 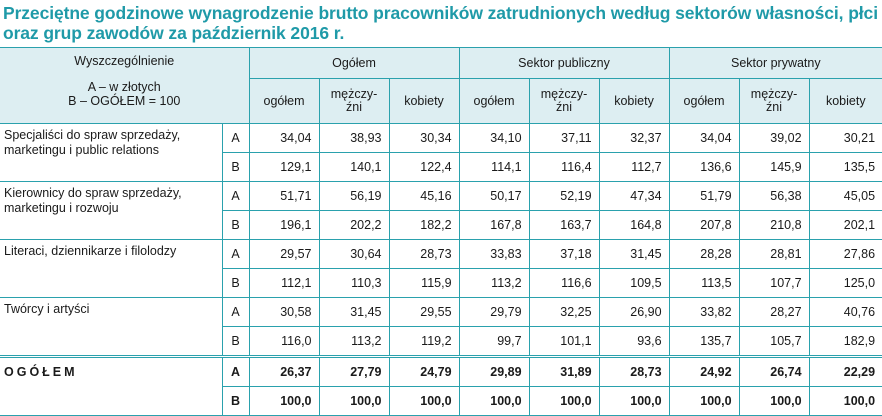 What do you see at coordinates (564, 138) in the screenshot?
I see `cell: 37,11` at bounding box center [564, 138].